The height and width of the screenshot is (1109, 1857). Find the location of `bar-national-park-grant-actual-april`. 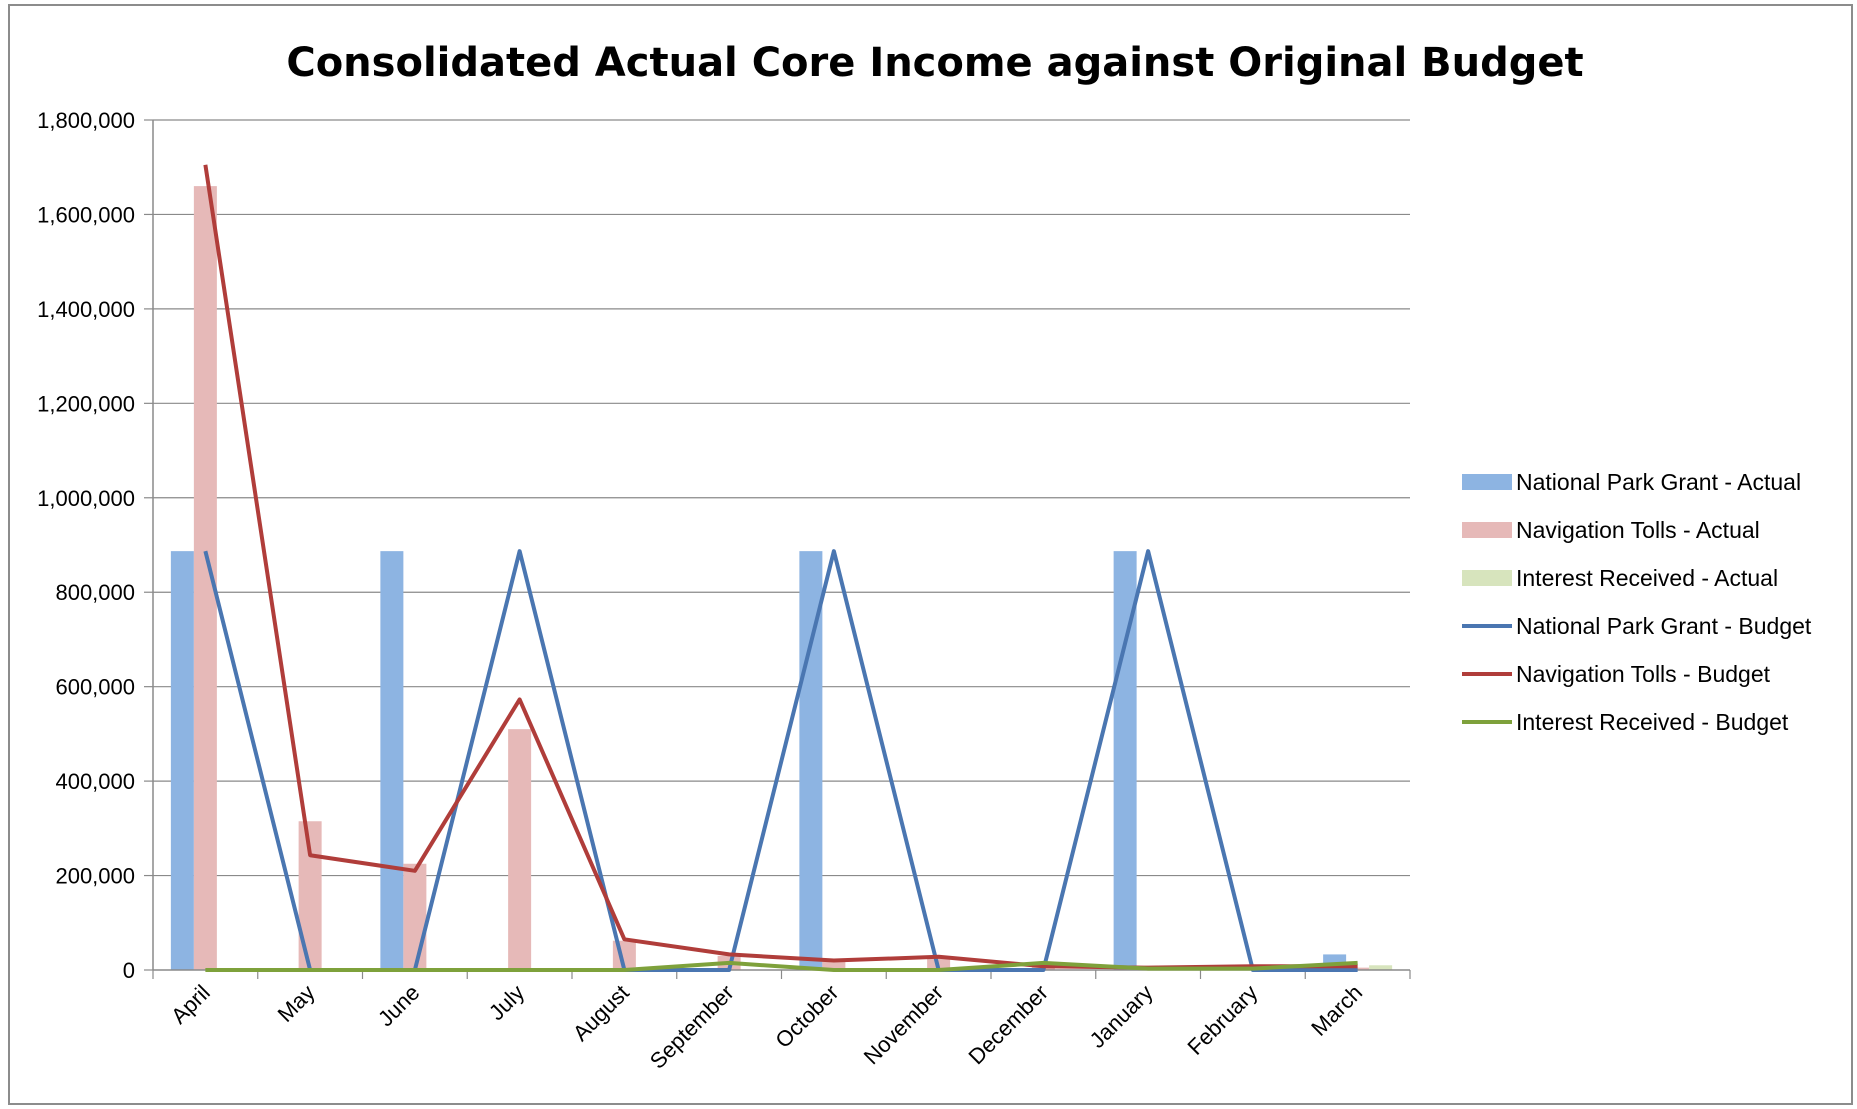

bar-national-park-grant-actual-april is located at coordinates (182, 760).